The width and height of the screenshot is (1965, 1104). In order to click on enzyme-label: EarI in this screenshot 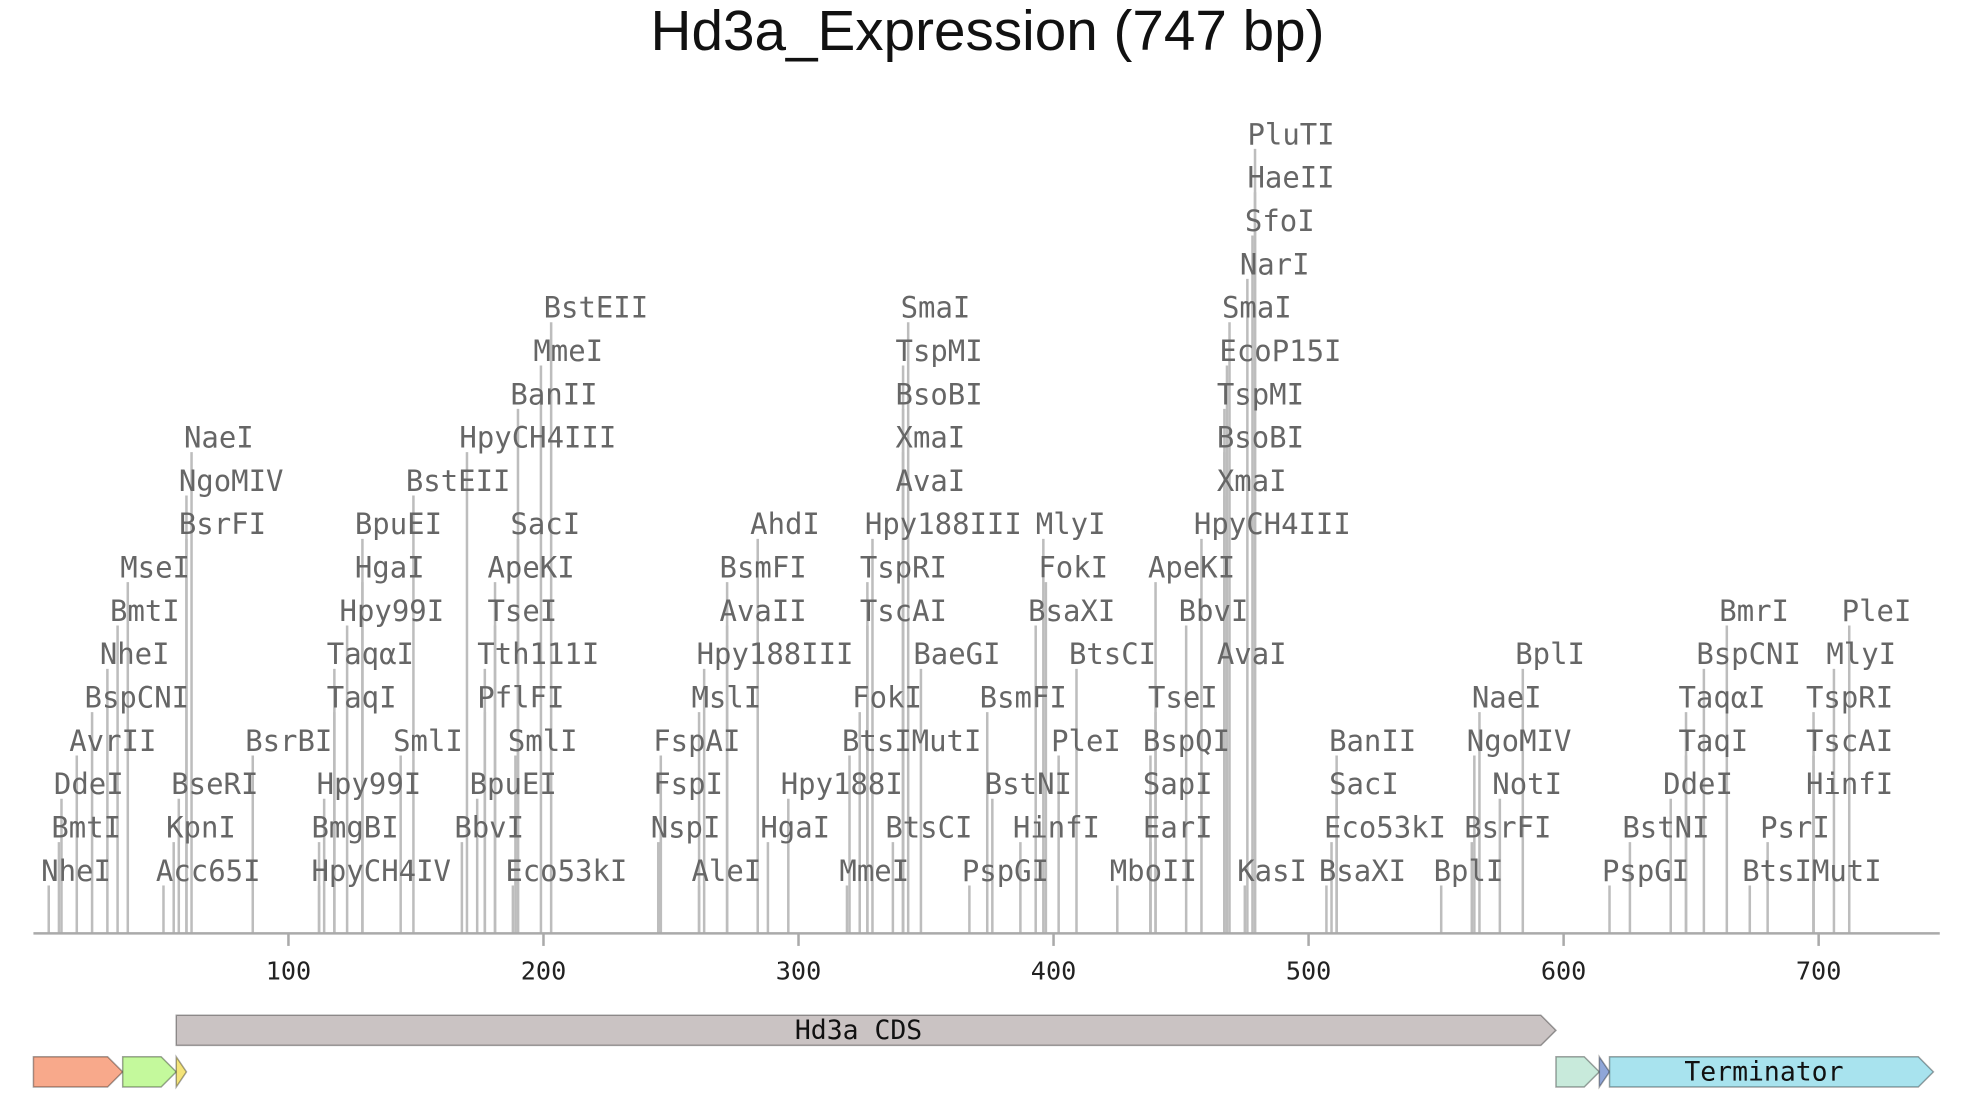, I will do `click(1178, 828)`.